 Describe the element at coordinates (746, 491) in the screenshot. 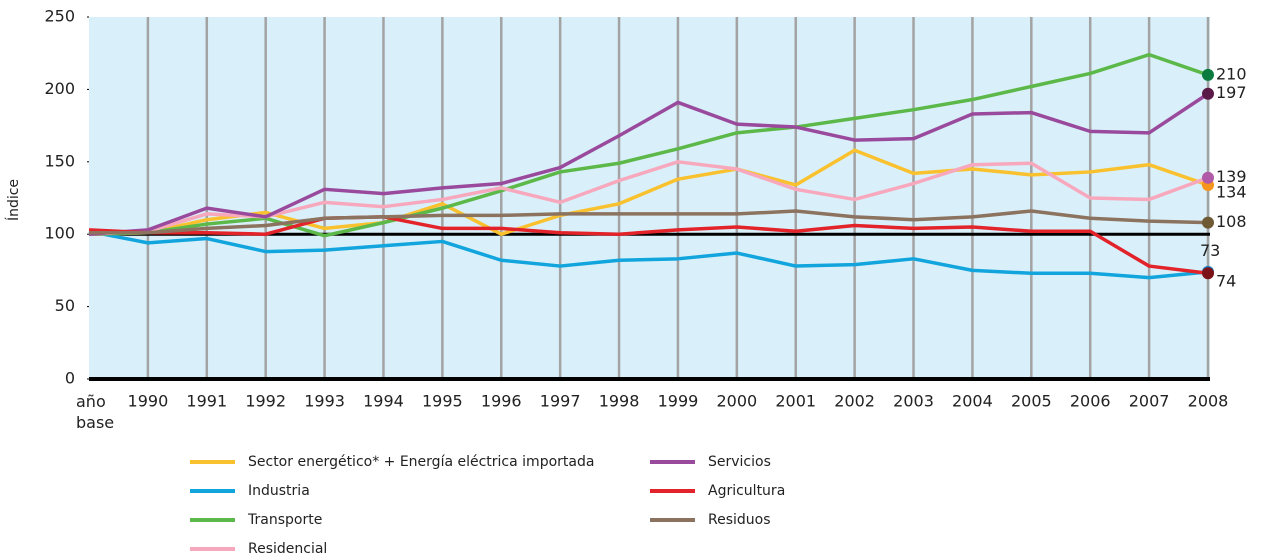

I see `legend-label: Agricultura` at that location.